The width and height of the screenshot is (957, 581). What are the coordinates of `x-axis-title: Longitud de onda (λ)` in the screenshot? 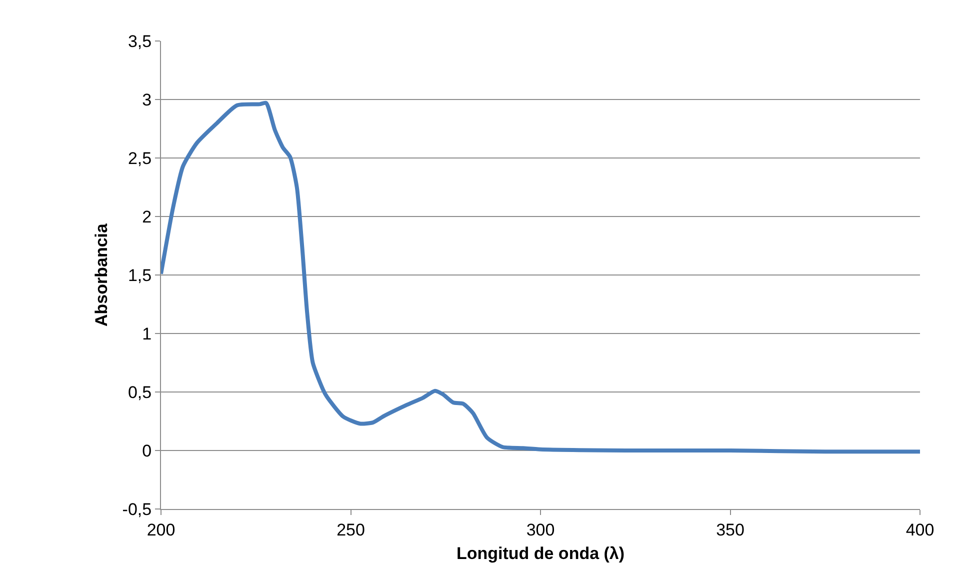 It's located at (540, 553).